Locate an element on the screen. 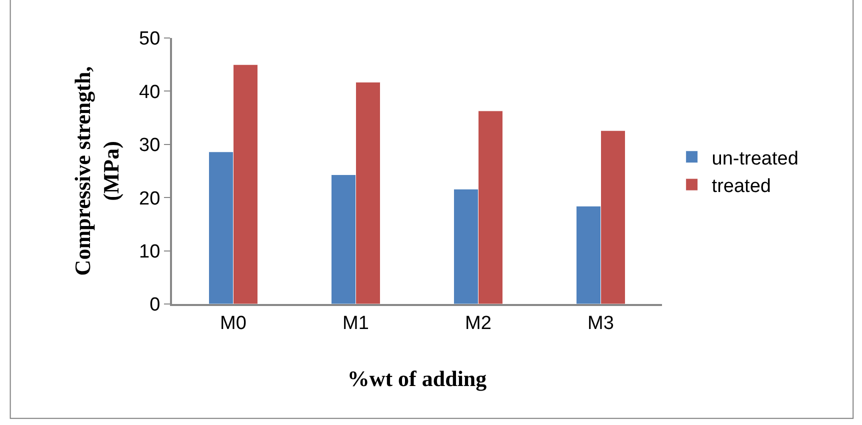  legend-label: un-treated is located at coordinates (755, 159).